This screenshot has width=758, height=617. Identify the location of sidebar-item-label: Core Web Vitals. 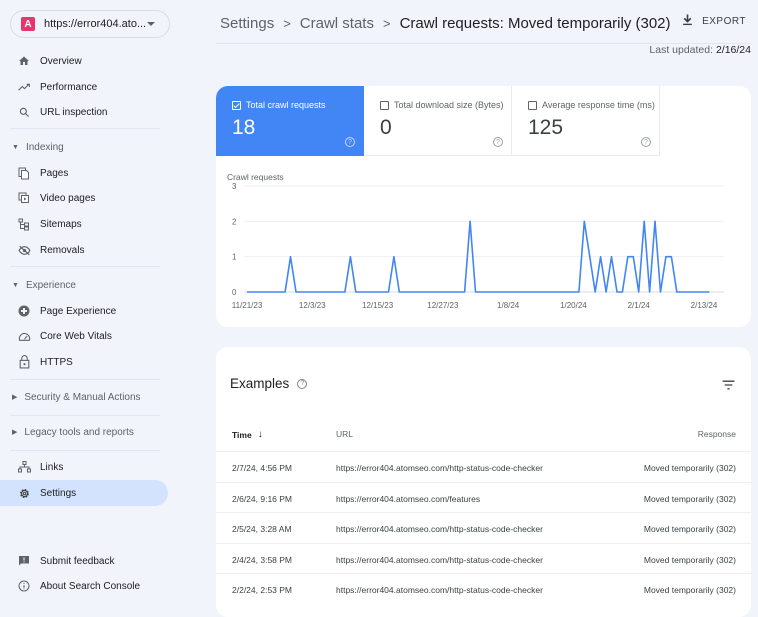
(76, 336).